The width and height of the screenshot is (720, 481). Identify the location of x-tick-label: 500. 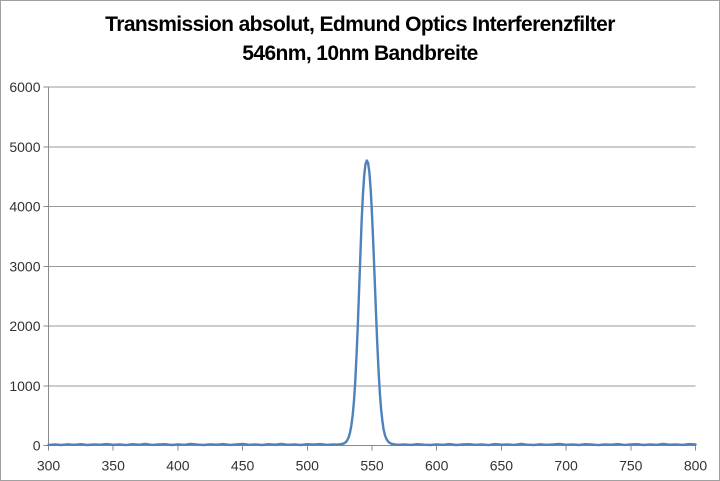
(308, 466).